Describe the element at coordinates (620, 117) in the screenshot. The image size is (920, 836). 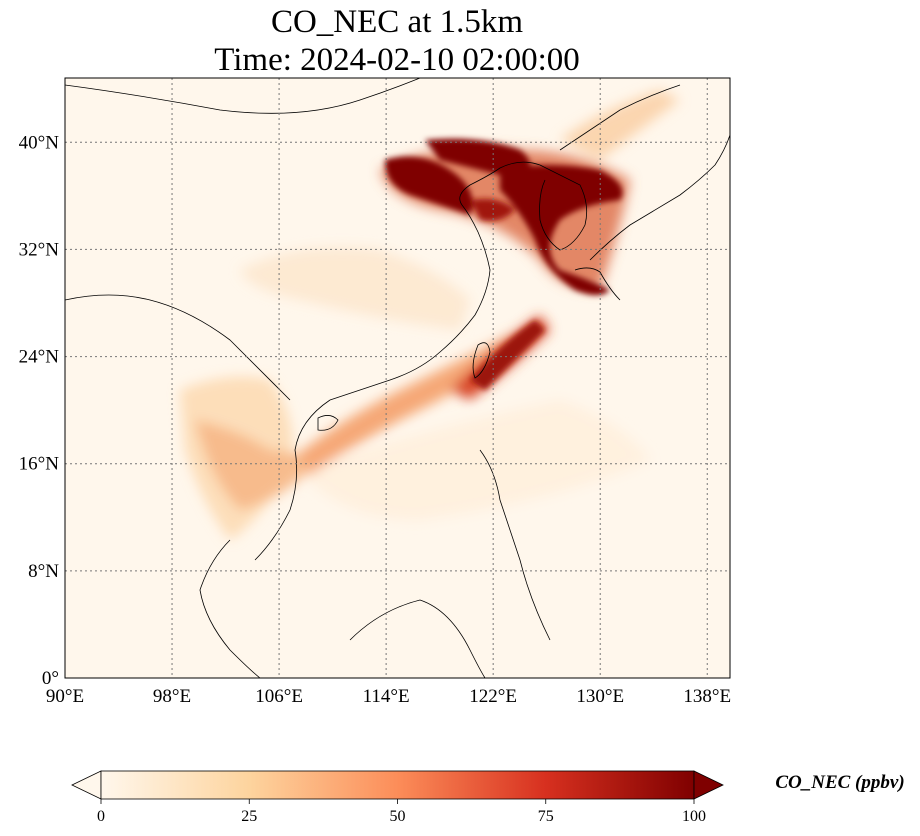
I see `coast-korea-north` at that location.